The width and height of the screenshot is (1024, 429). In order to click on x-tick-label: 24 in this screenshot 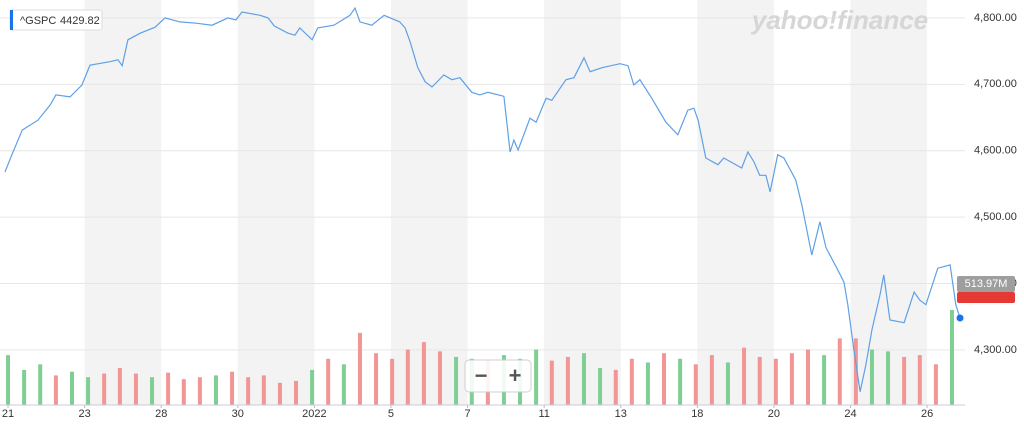, I will do `click(850, 414)`.